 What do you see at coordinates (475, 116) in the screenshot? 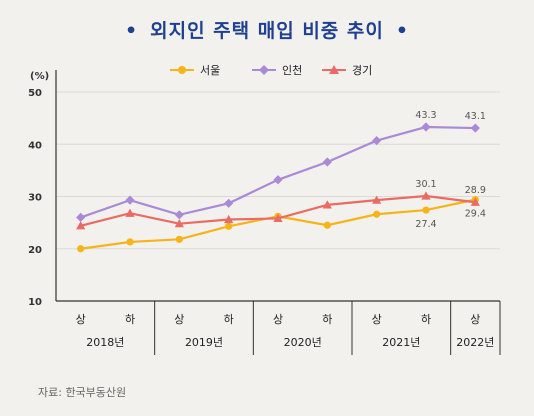
I see `data-label-1: 43.1` at bounding box center [475, 116].